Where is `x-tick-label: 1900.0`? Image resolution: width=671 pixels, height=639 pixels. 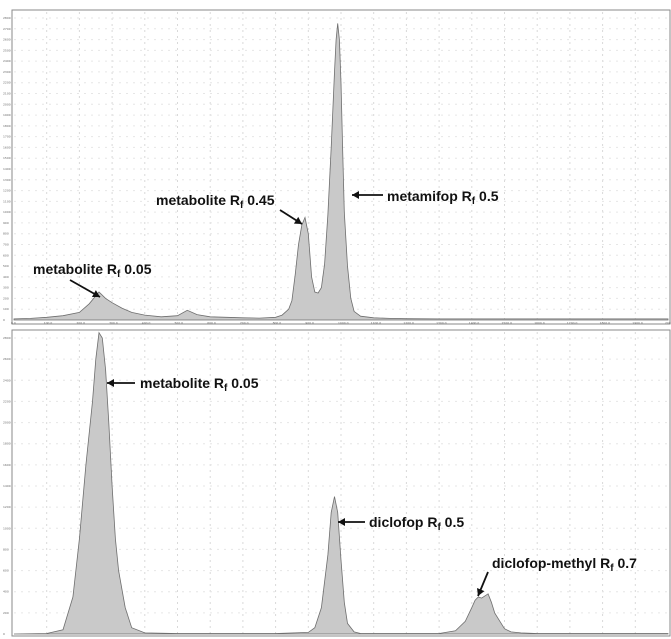
x-tick-label: 1900.0 is located at coordinates (637, 323).